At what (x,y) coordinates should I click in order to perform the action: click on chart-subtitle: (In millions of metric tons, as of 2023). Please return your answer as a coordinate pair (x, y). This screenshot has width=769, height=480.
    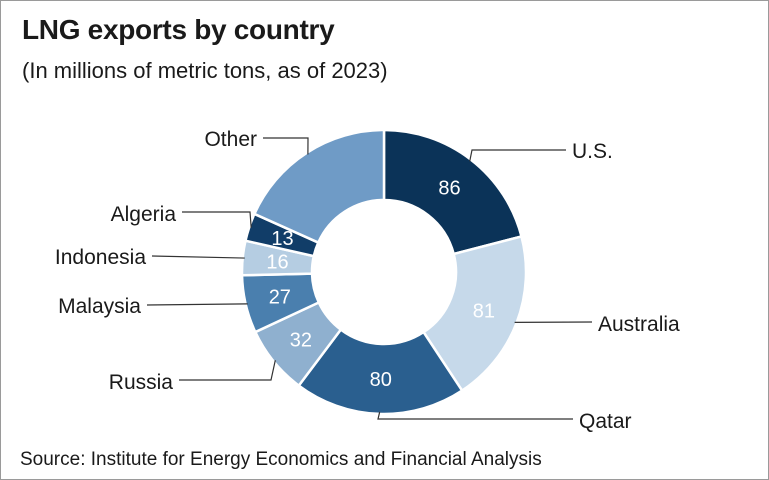
    Looking at the image, I should click on (205, 70).